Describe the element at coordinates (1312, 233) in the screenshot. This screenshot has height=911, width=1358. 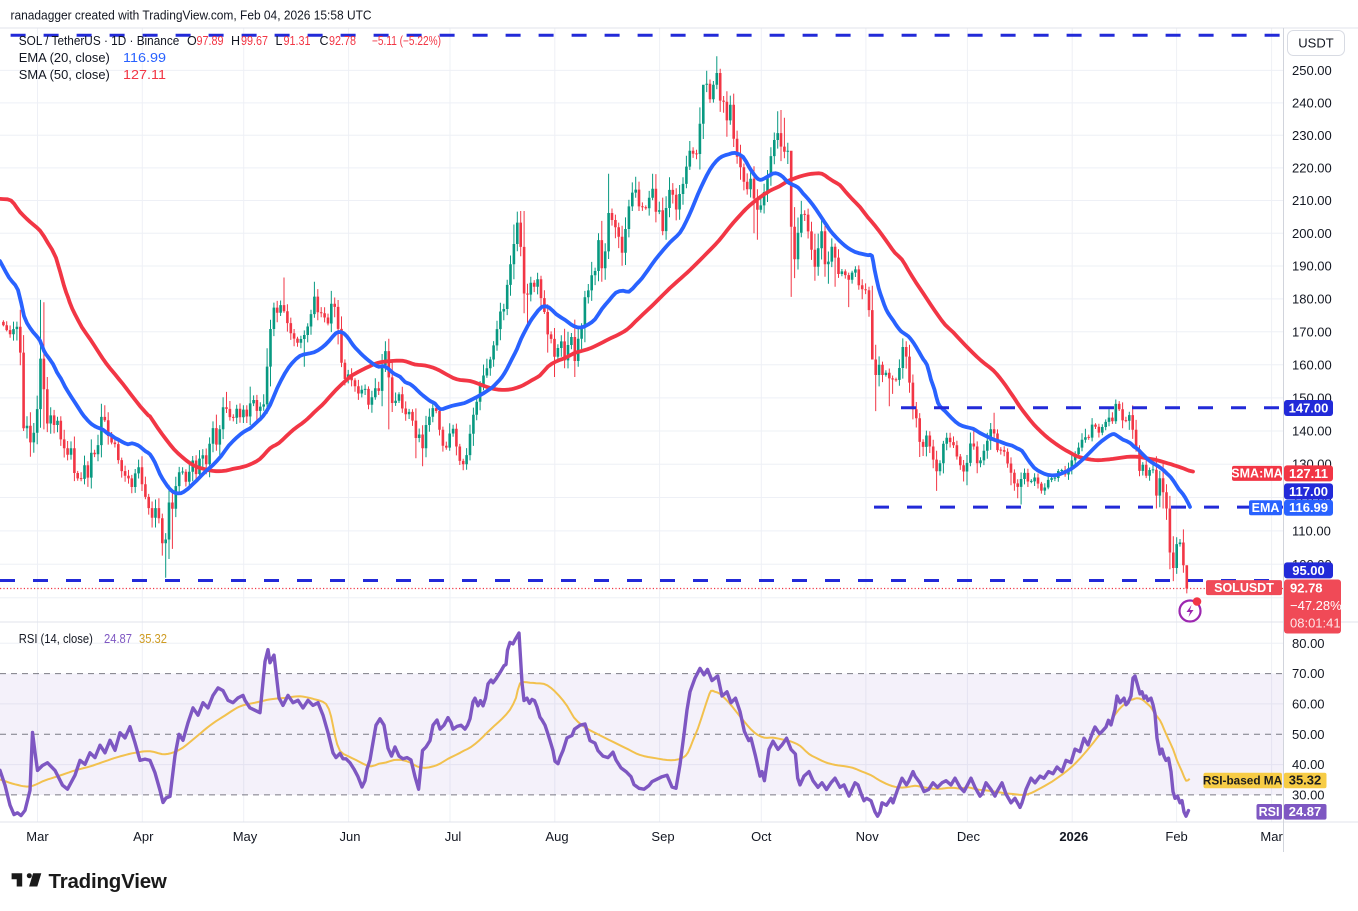
I see `svg-text: 200.00` at that location.